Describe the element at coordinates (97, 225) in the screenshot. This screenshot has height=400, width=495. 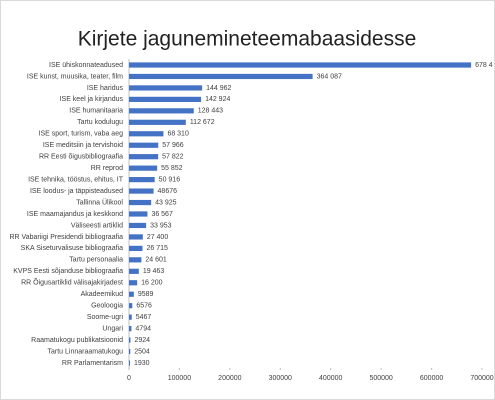
I see `y-tick-label: Väliseesti artiklid` at that location.